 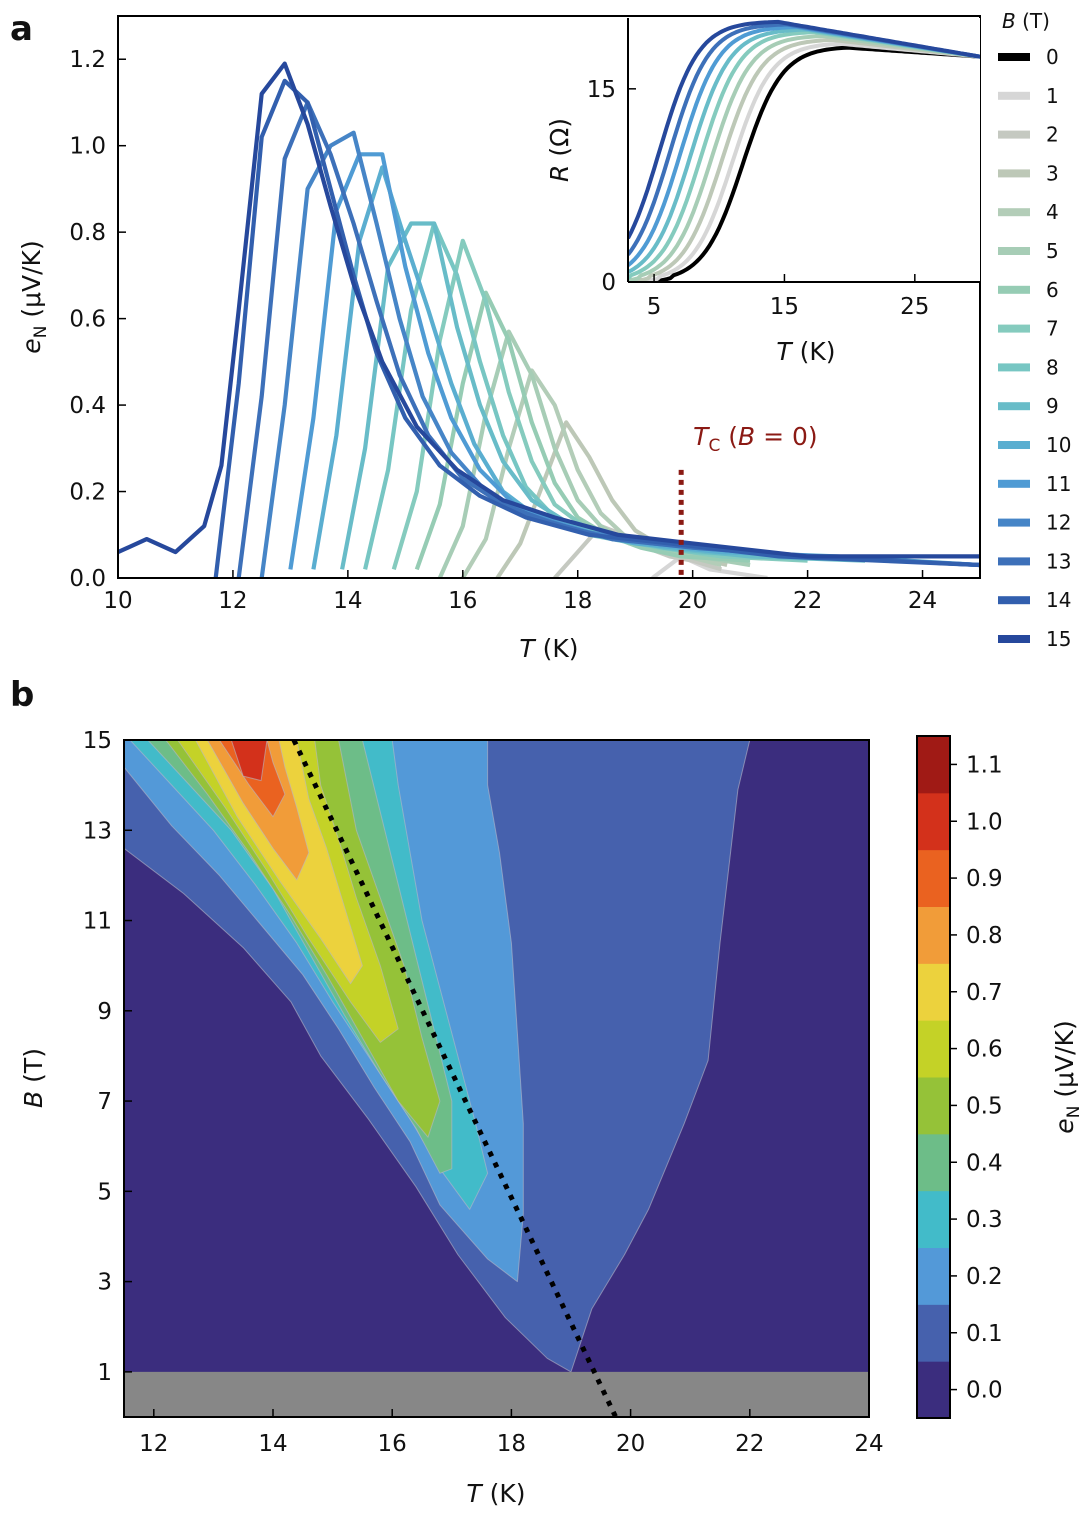 What do you see at coordinates (22, 695) in the screenshot?
I see `panel-b-label: b` at bounding box center [22, 695].